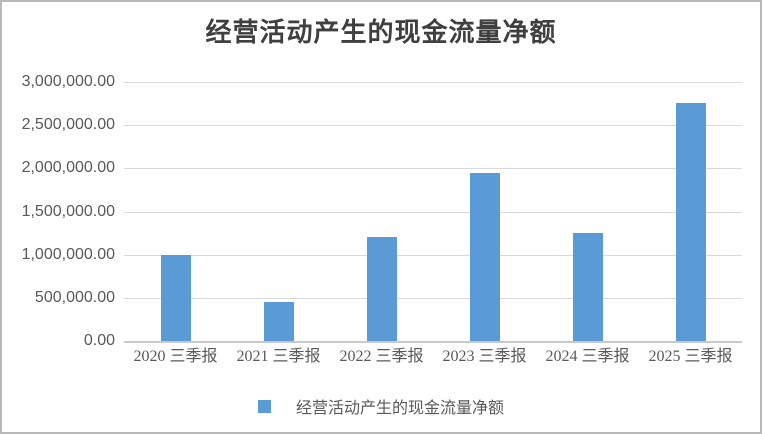 Image resolution: width=762 pixels, height=434 pixels. I want to click on x-tick-label: 2025 三季报, so click(690, 356).